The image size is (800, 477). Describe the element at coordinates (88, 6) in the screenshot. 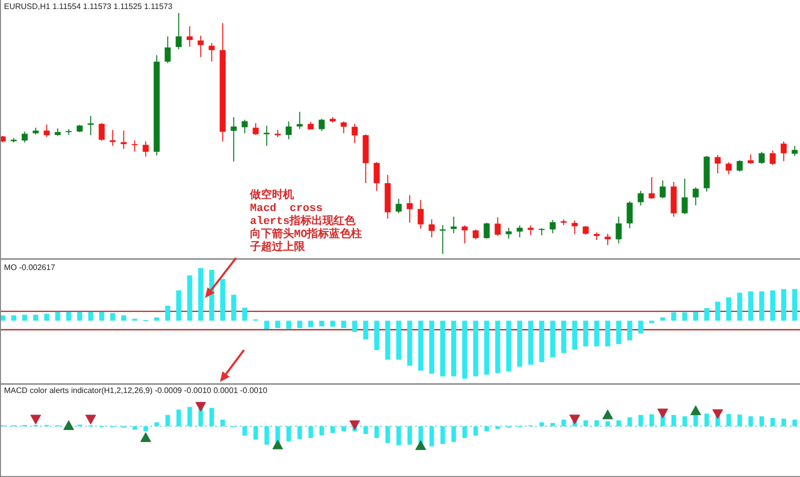

I see `chart-title: EURUSD,H1 1.11554 1.11573 1.11525 1.11573` at that location.